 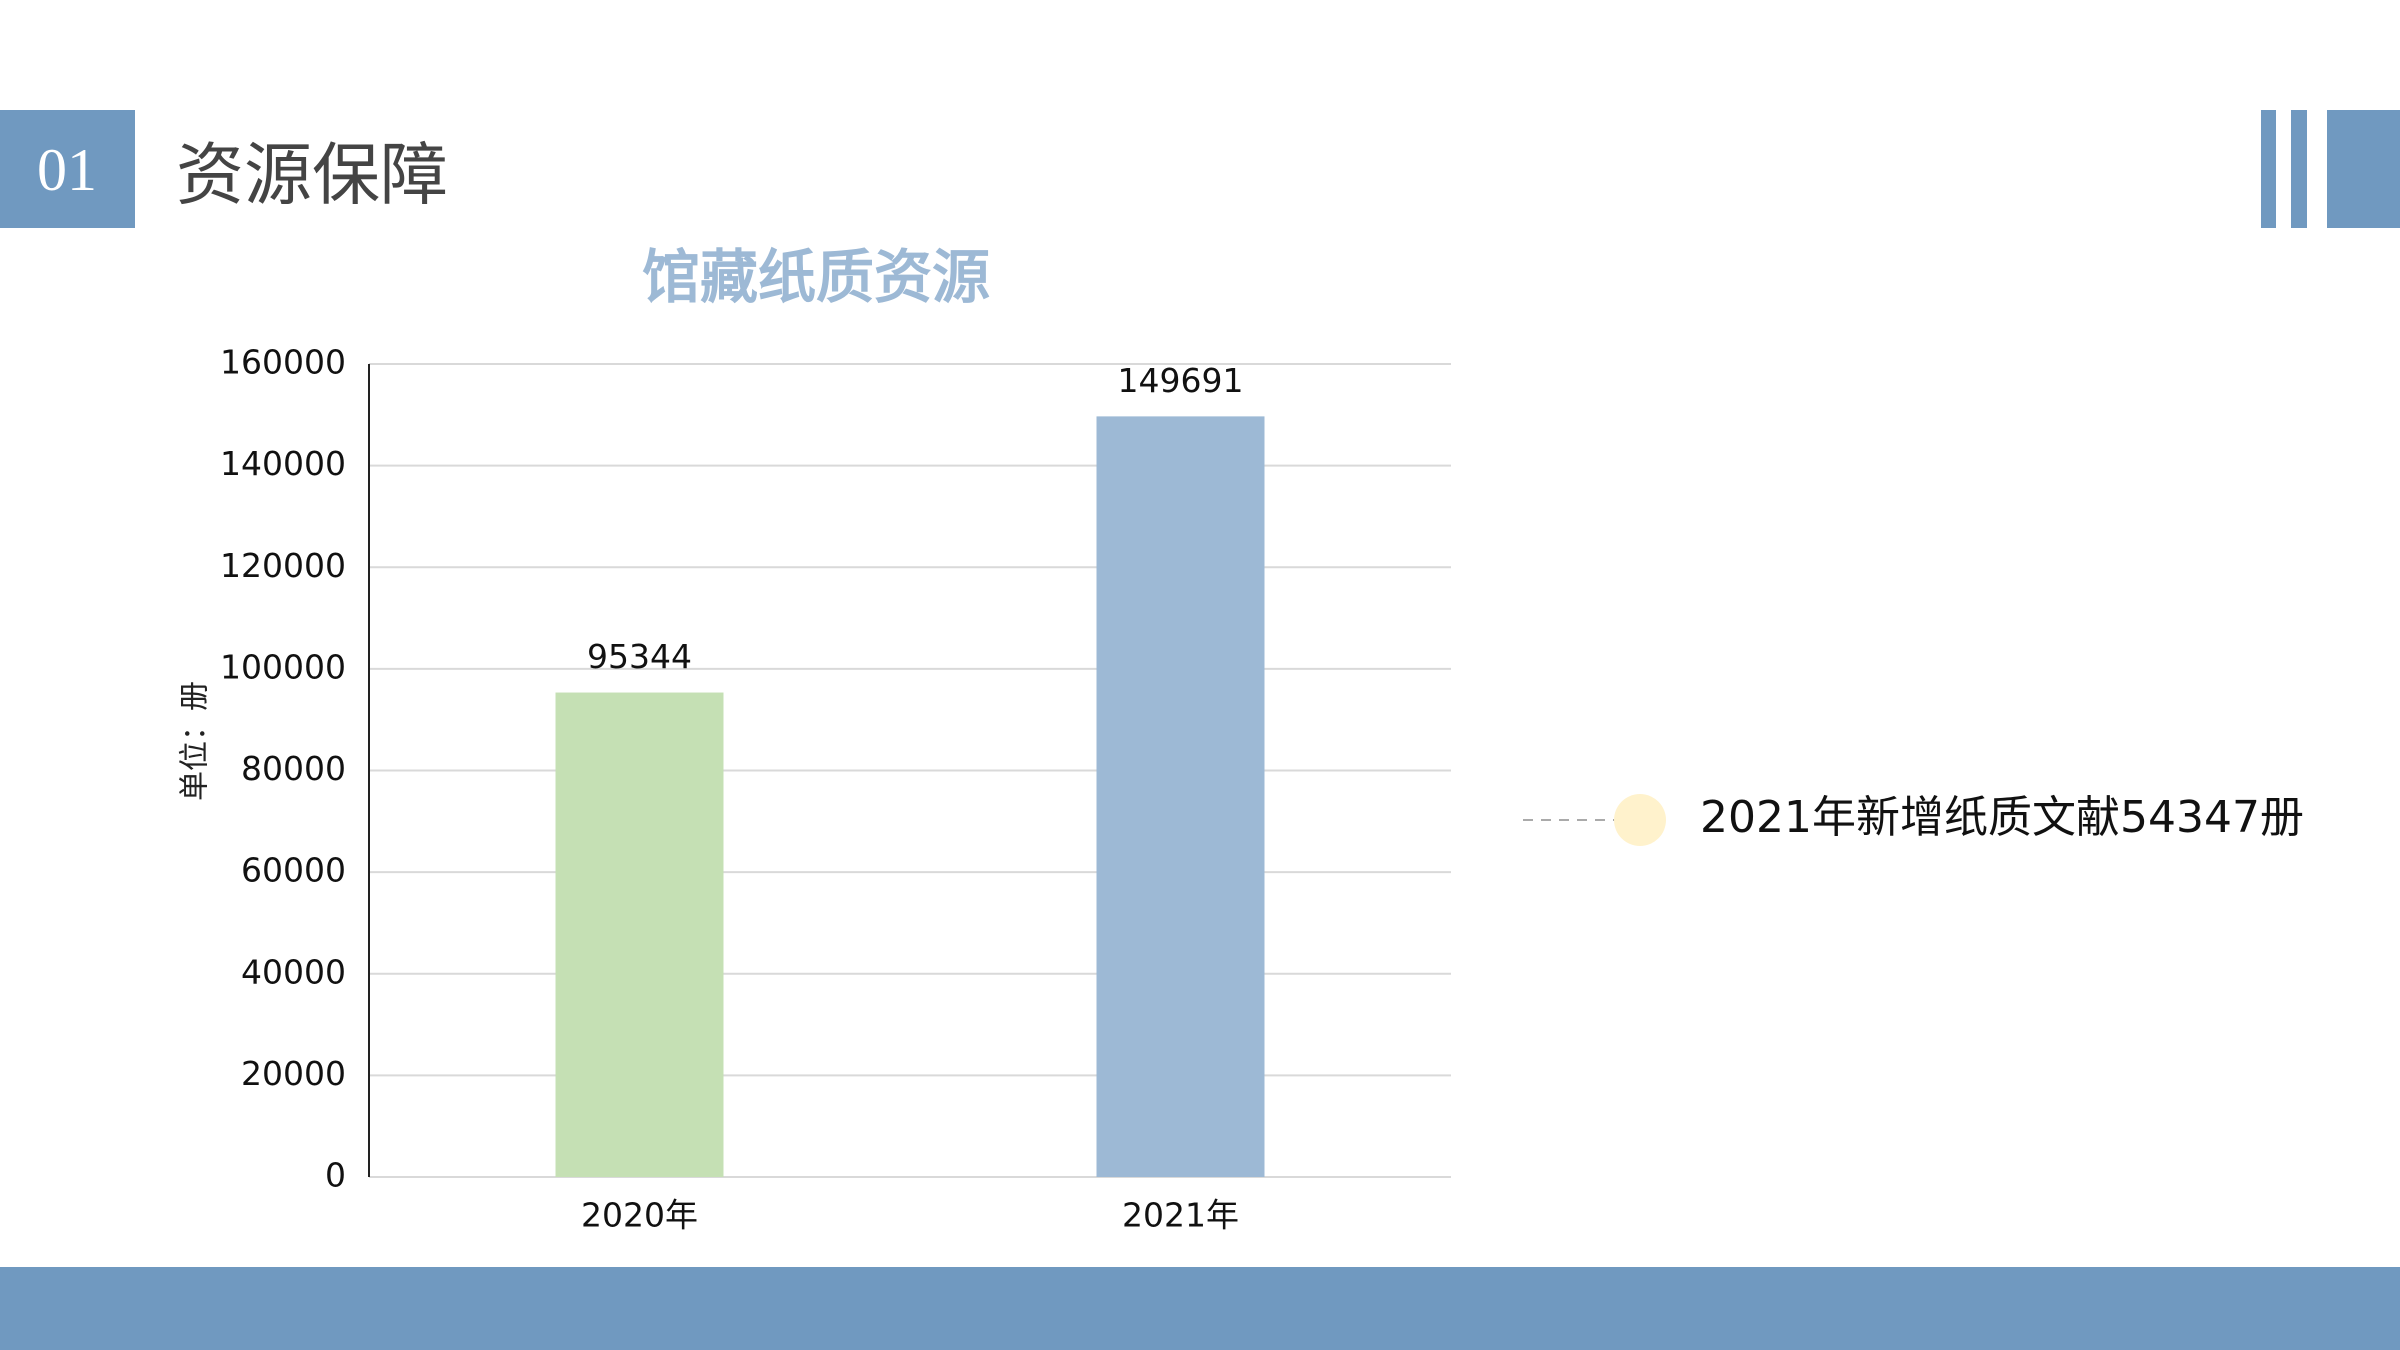 I want to click on y-tick-label: 60000, so click(x=293, y=870).